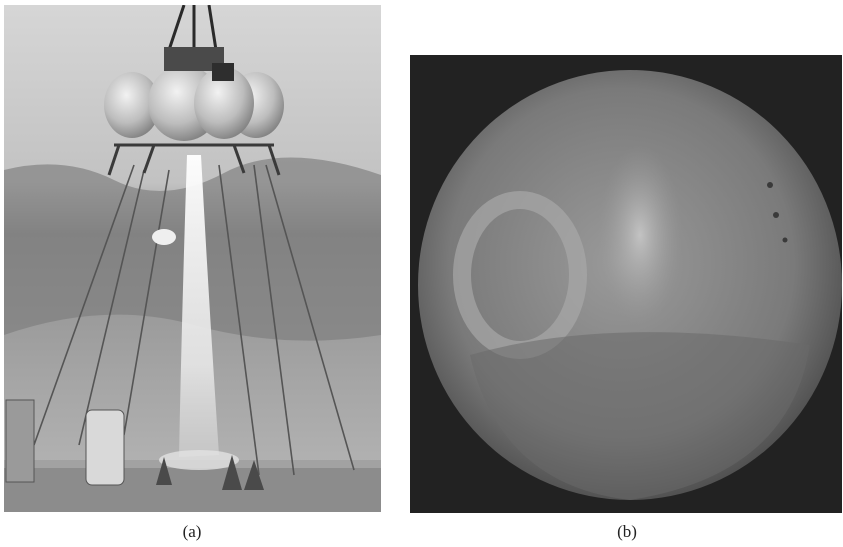 The width and height of the screenshot is (843, 547). What do you see at coordinates (192, 531) in the screenshot?
I see `caption-a: (a)` at bounding box center [192, 531].